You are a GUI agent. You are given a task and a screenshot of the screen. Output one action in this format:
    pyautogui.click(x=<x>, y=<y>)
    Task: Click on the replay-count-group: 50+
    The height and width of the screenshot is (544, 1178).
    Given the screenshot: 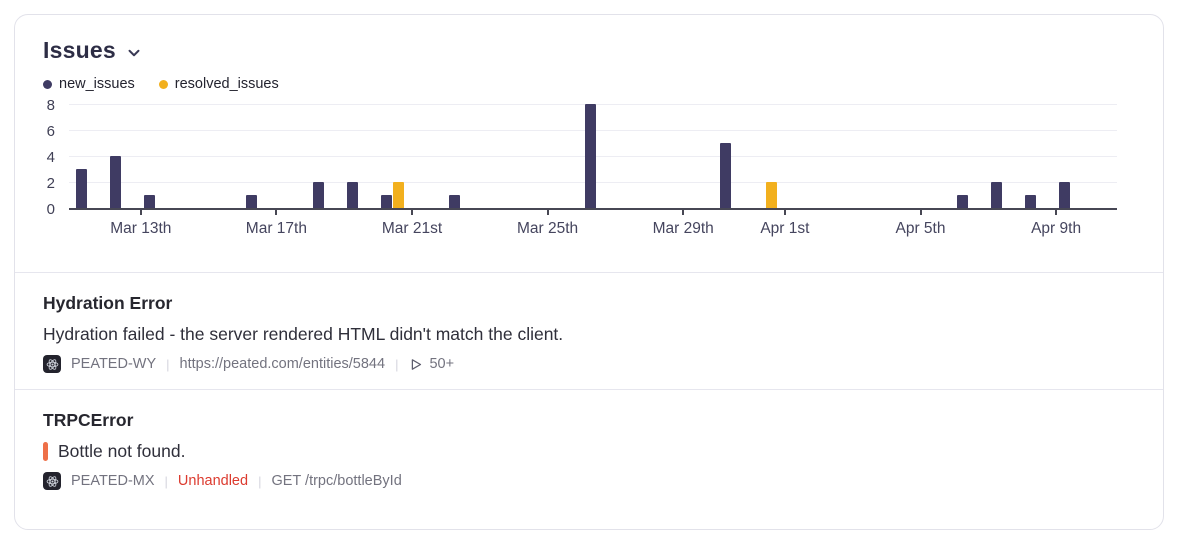 What is the action you would take?
    pyautogui.click(x=431, y=364)
    